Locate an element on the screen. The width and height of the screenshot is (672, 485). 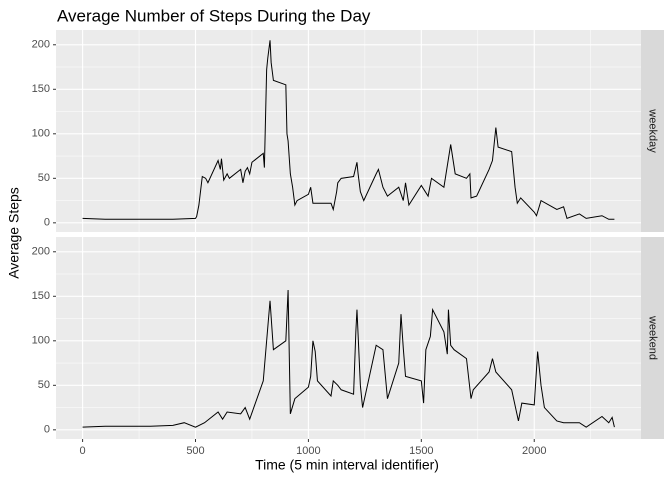
x-tick-label: 1500 is located at coordinates (421, 451).